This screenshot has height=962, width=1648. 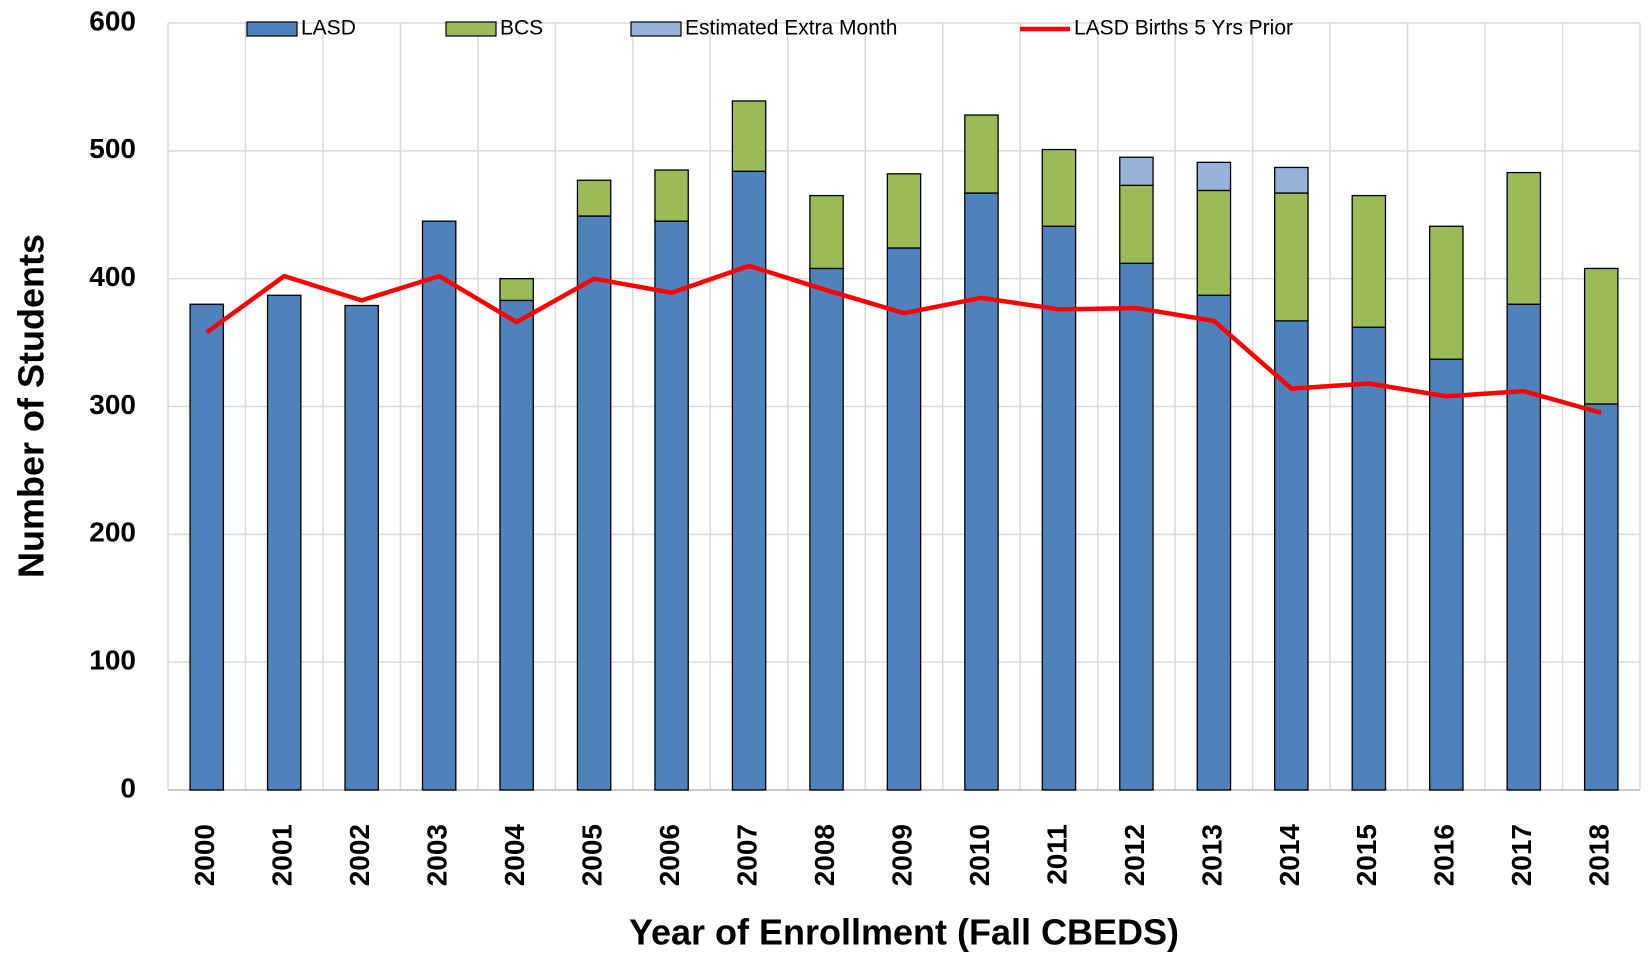 What do you see at coordinates (1599, 855) in the screenshot?
I see `x-tick-label: 2018` at bounding box center [1599, 855].